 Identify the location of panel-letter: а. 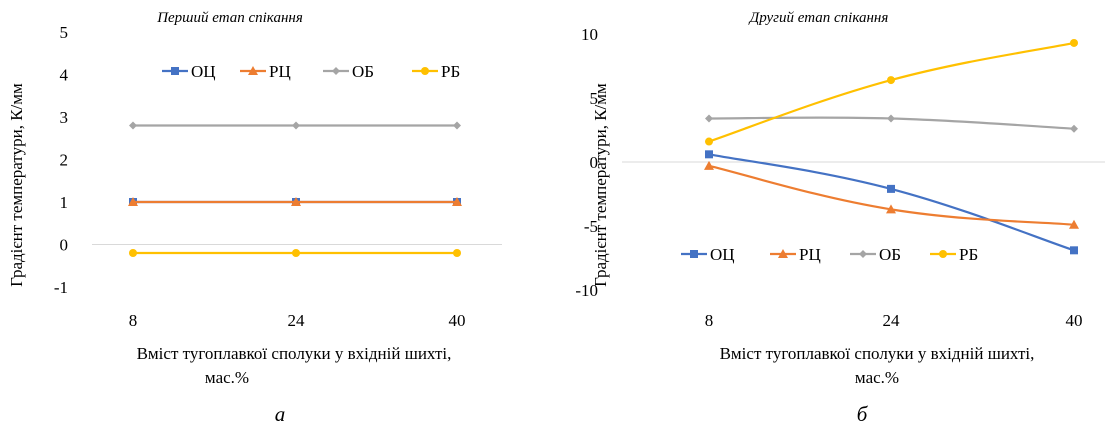
(280, 414).